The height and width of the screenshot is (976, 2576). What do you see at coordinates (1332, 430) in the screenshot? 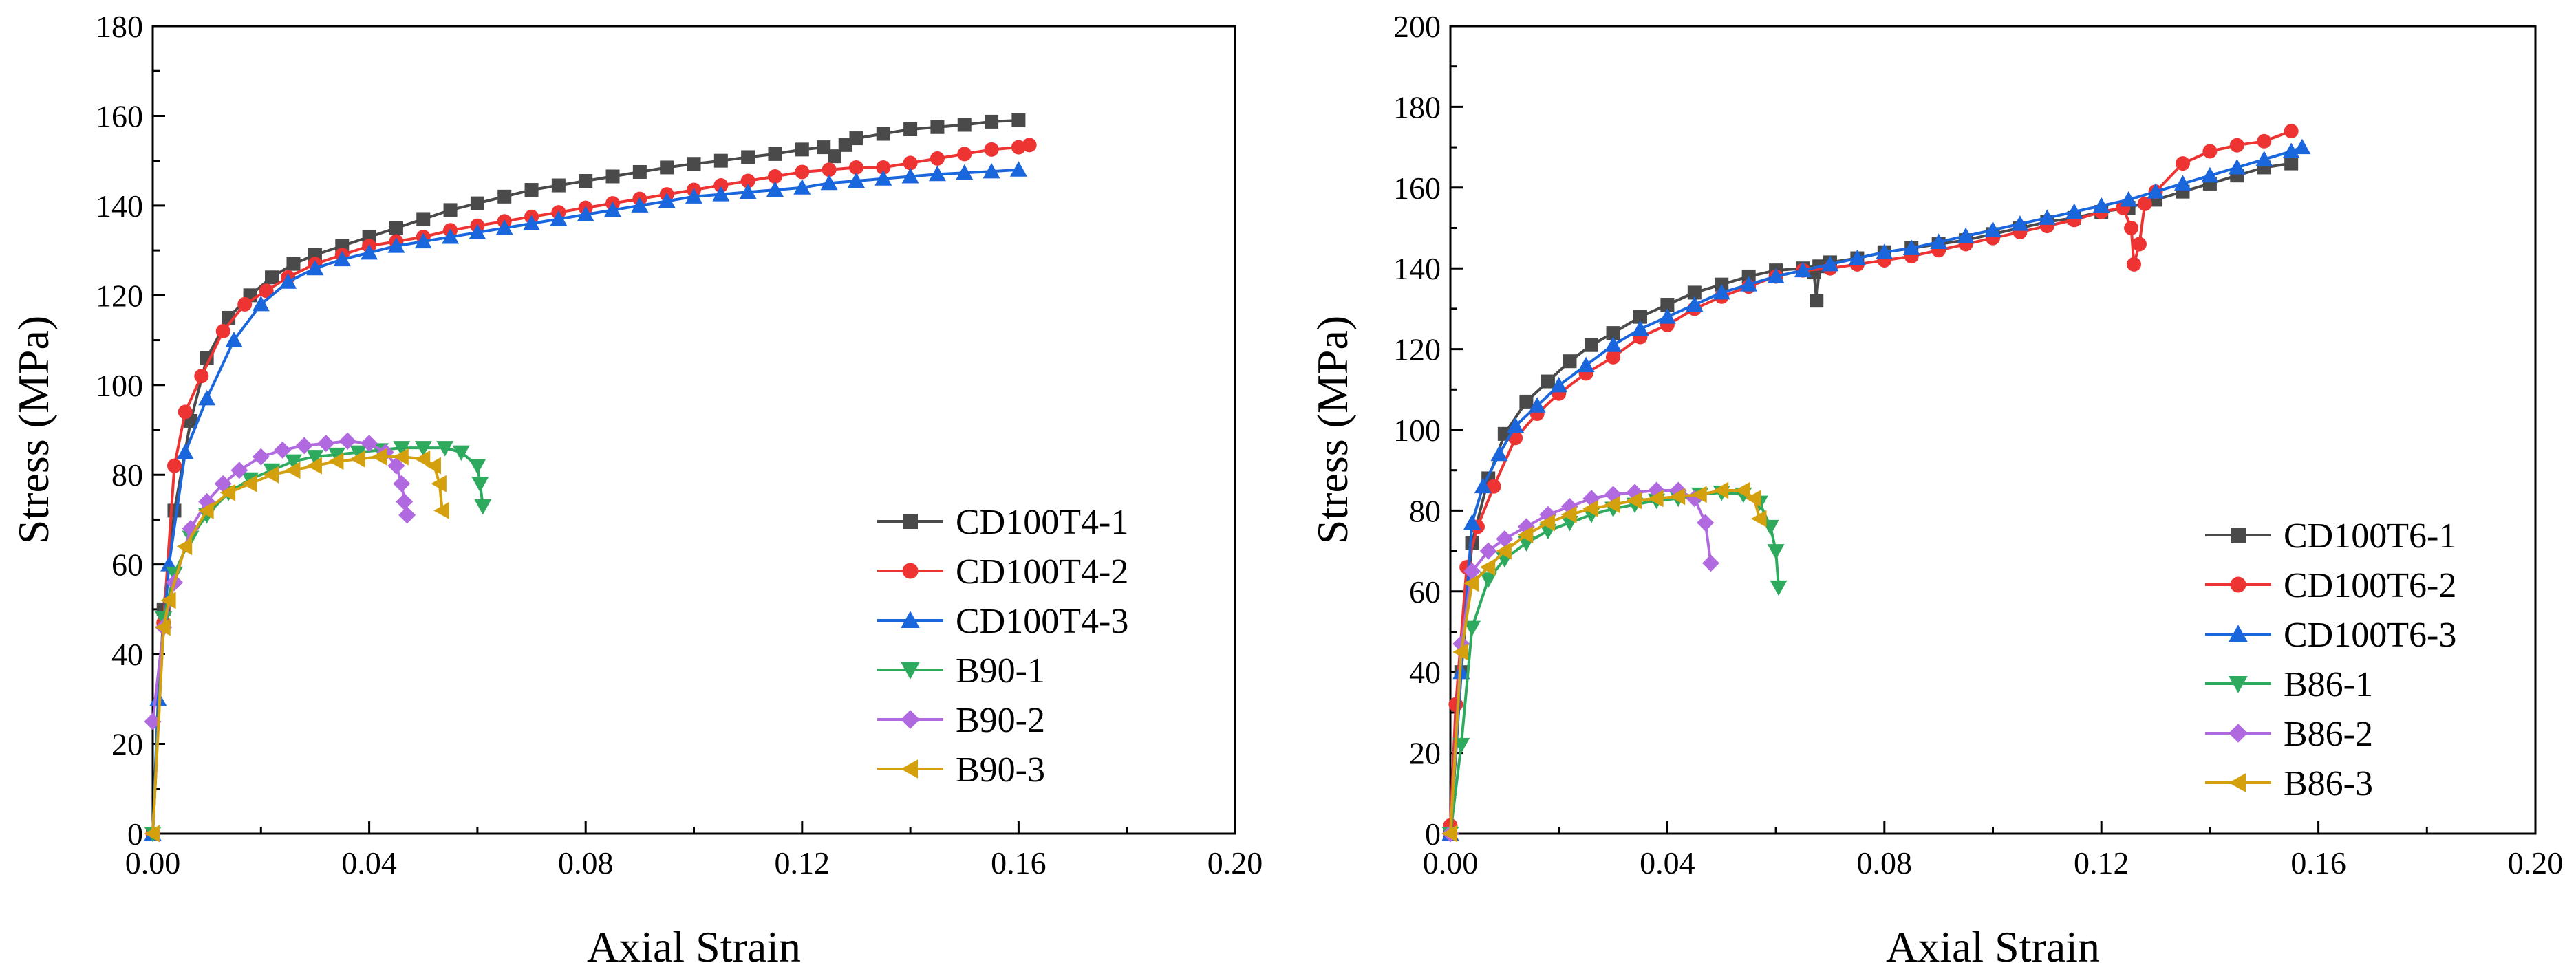
I see `y-axis-title: Stress (MPa)` at bounding box center [1332, 430].